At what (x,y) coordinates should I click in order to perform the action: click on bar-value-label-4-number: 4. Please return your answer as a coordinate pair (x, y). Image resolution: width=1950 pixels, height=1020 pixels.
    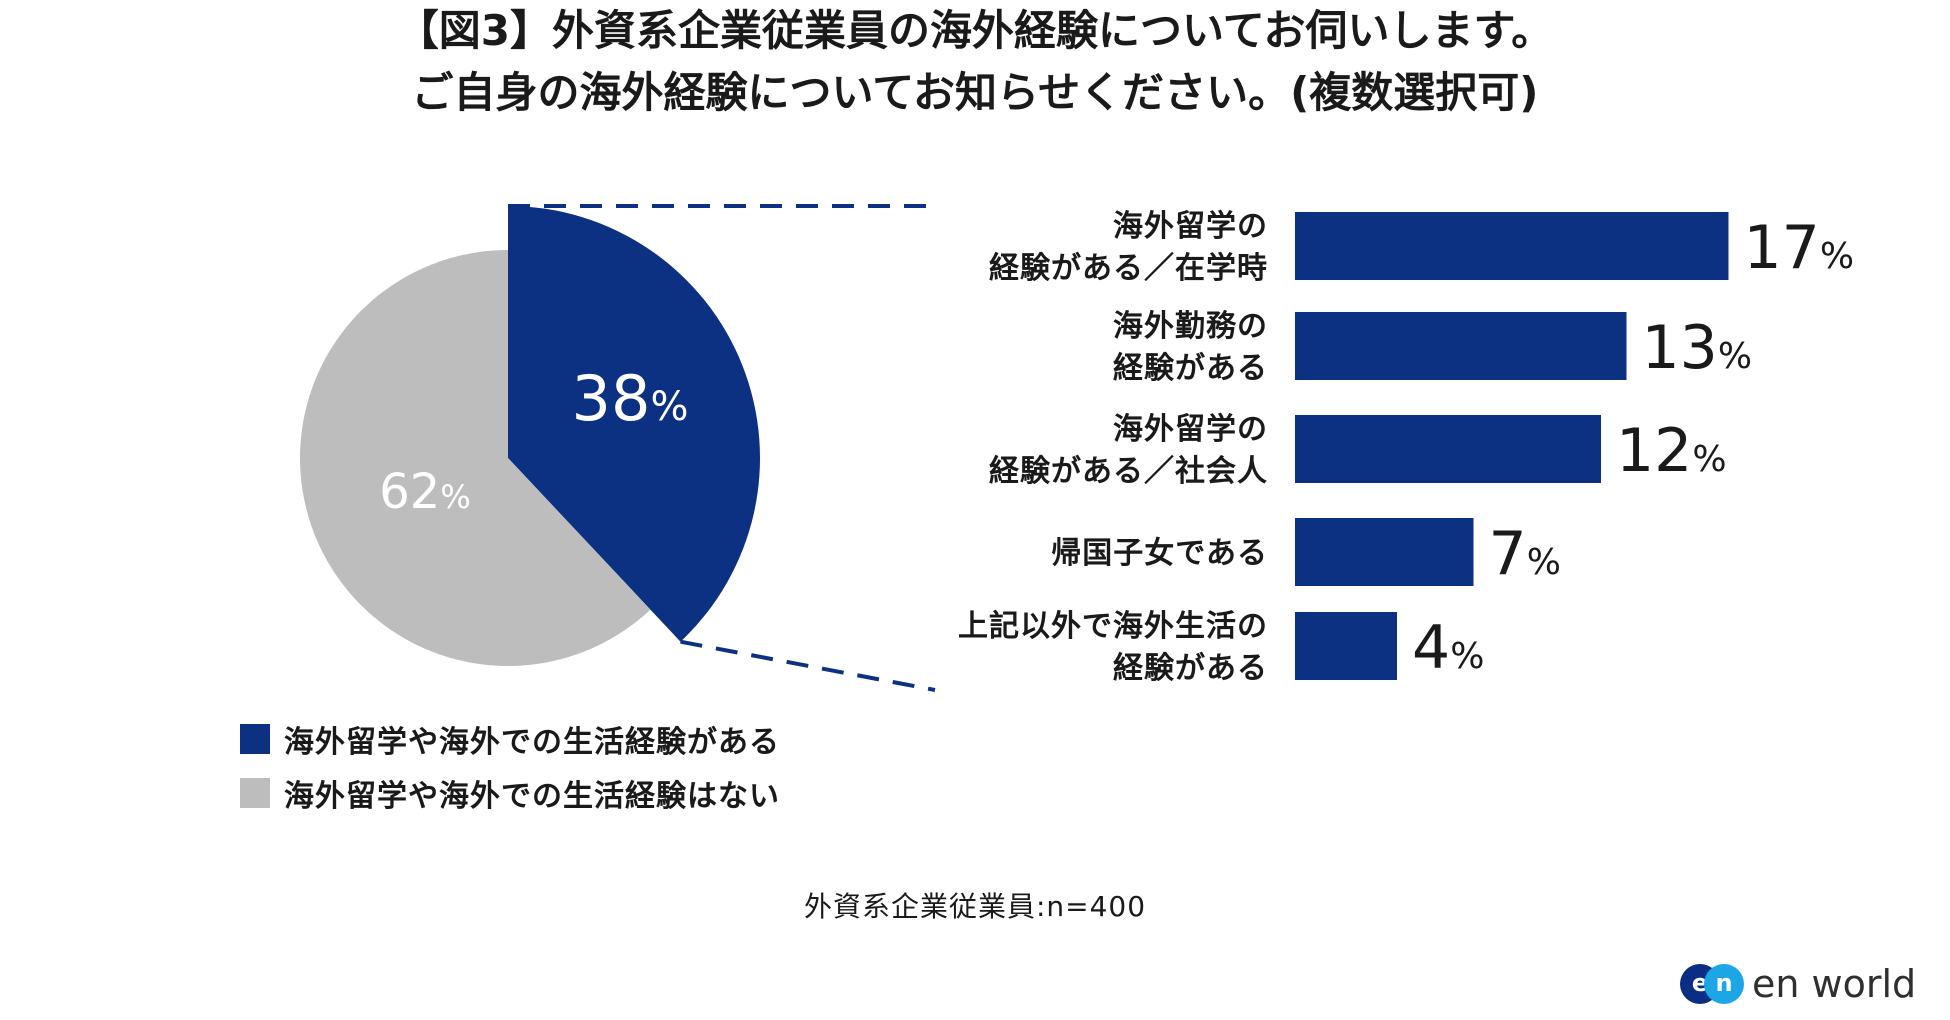
    Looking at the image, I should click on (1431, 648).